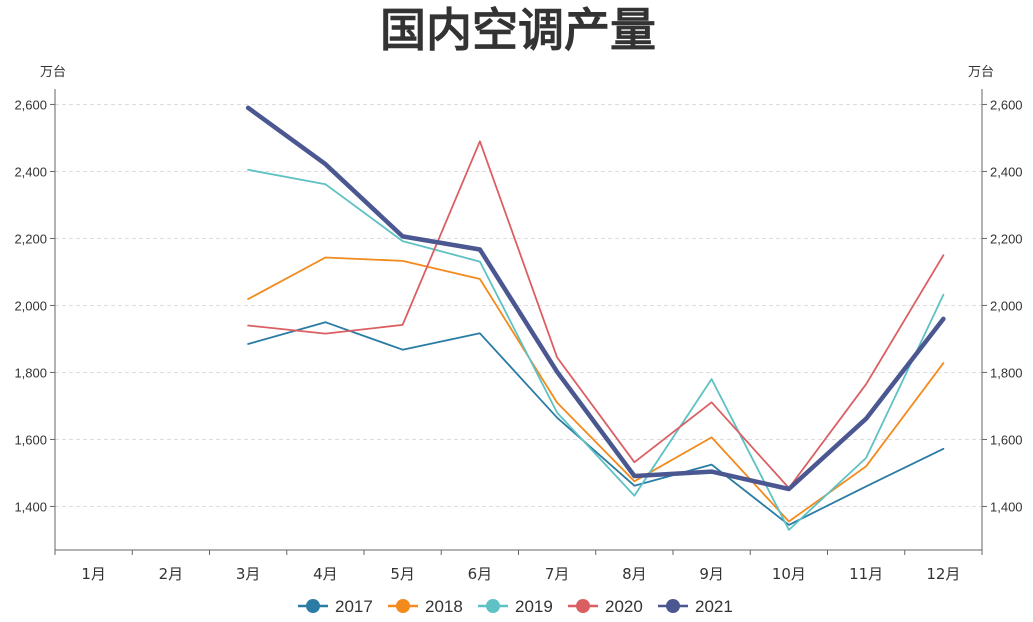 The image size is (1033, 622). Describe the element at coordinates (534, 606) in the screenshot. I see `legend-label-2019: 2019` at that location.